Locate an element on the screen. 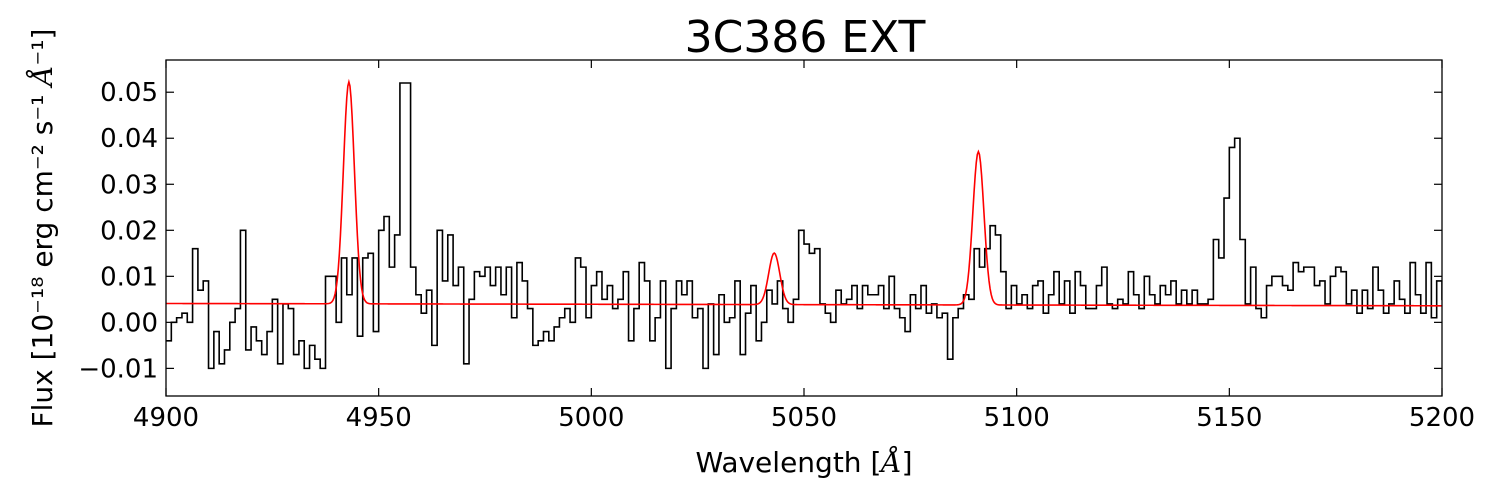 This screenshot has height=500, width=1500. y-tick-label: 0.04 is located at coordinates (129, 139).